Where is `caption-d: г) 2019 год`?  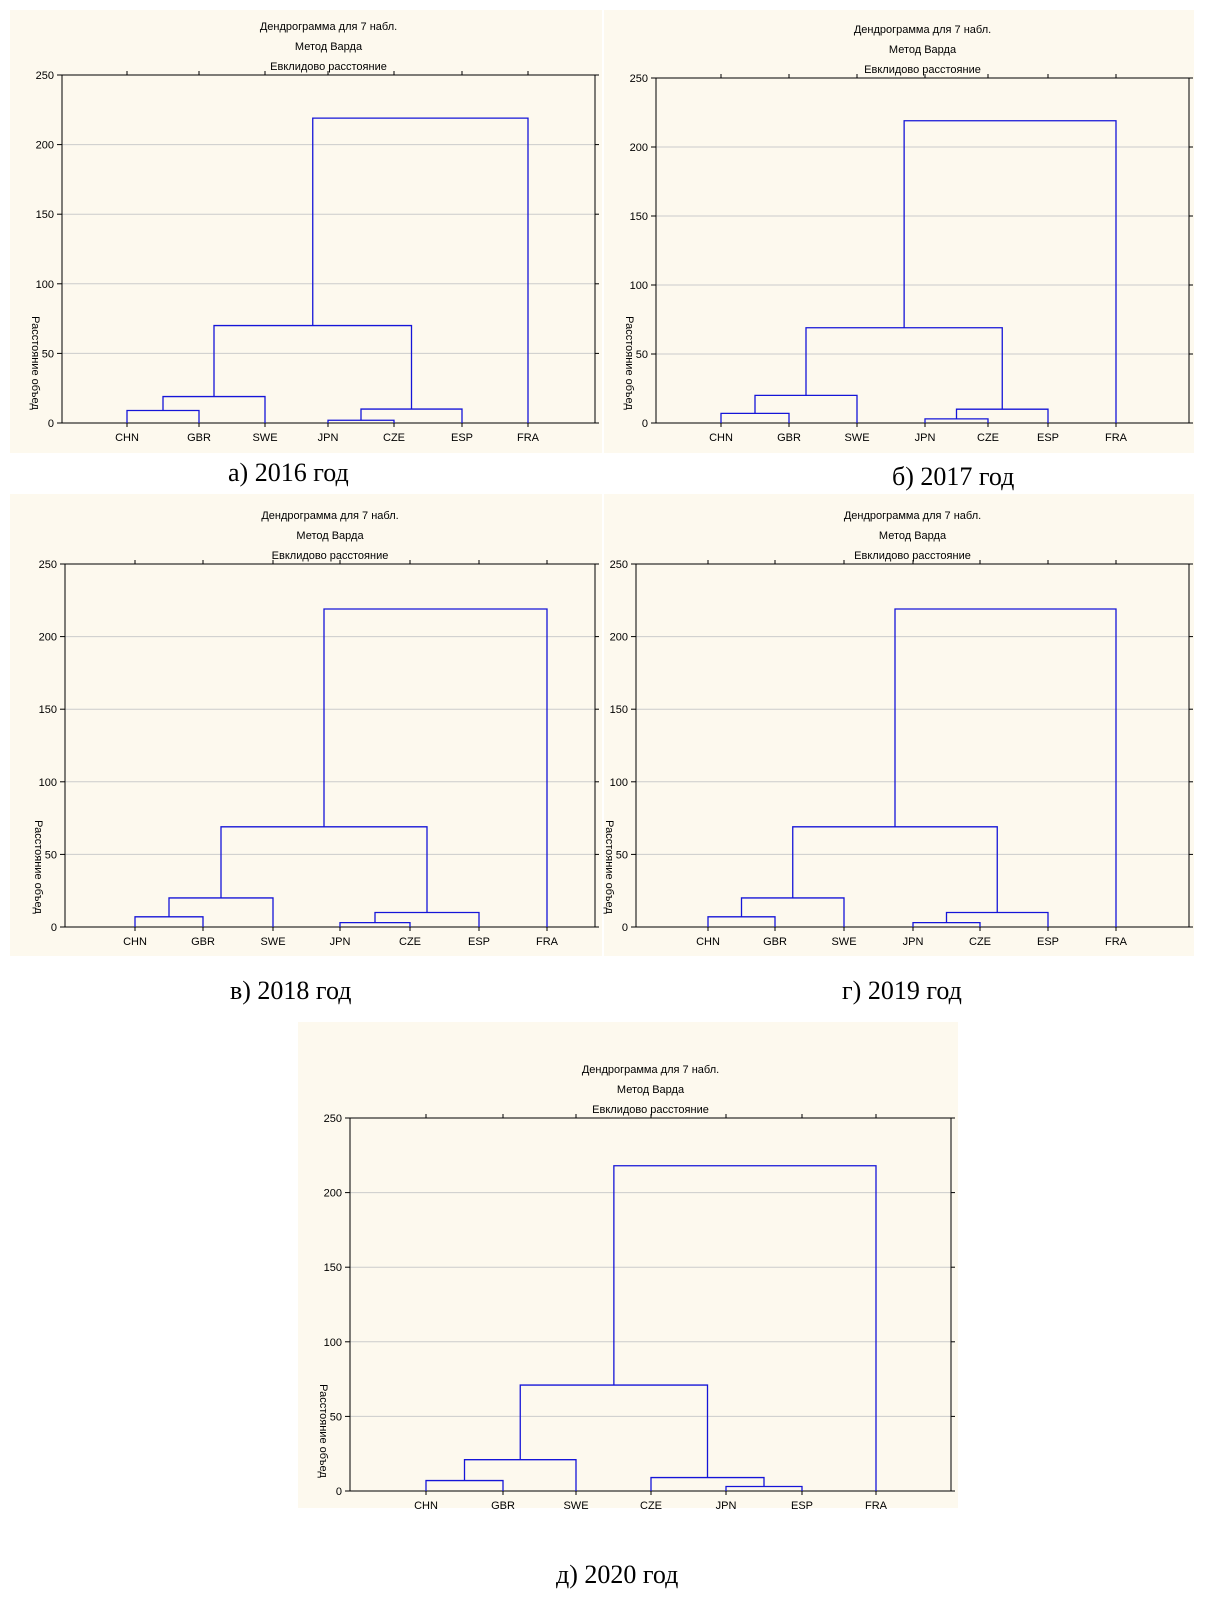 caption-d: г) 2019 год is located at coordinates (902, 990).